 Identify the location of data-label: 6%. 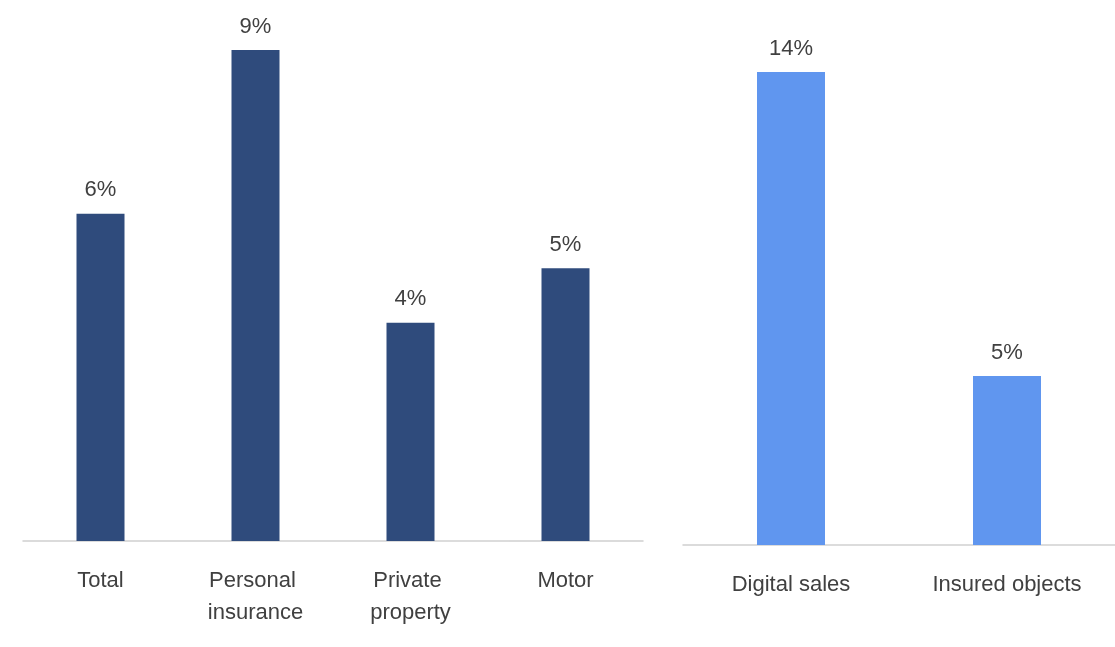
(100, 189).